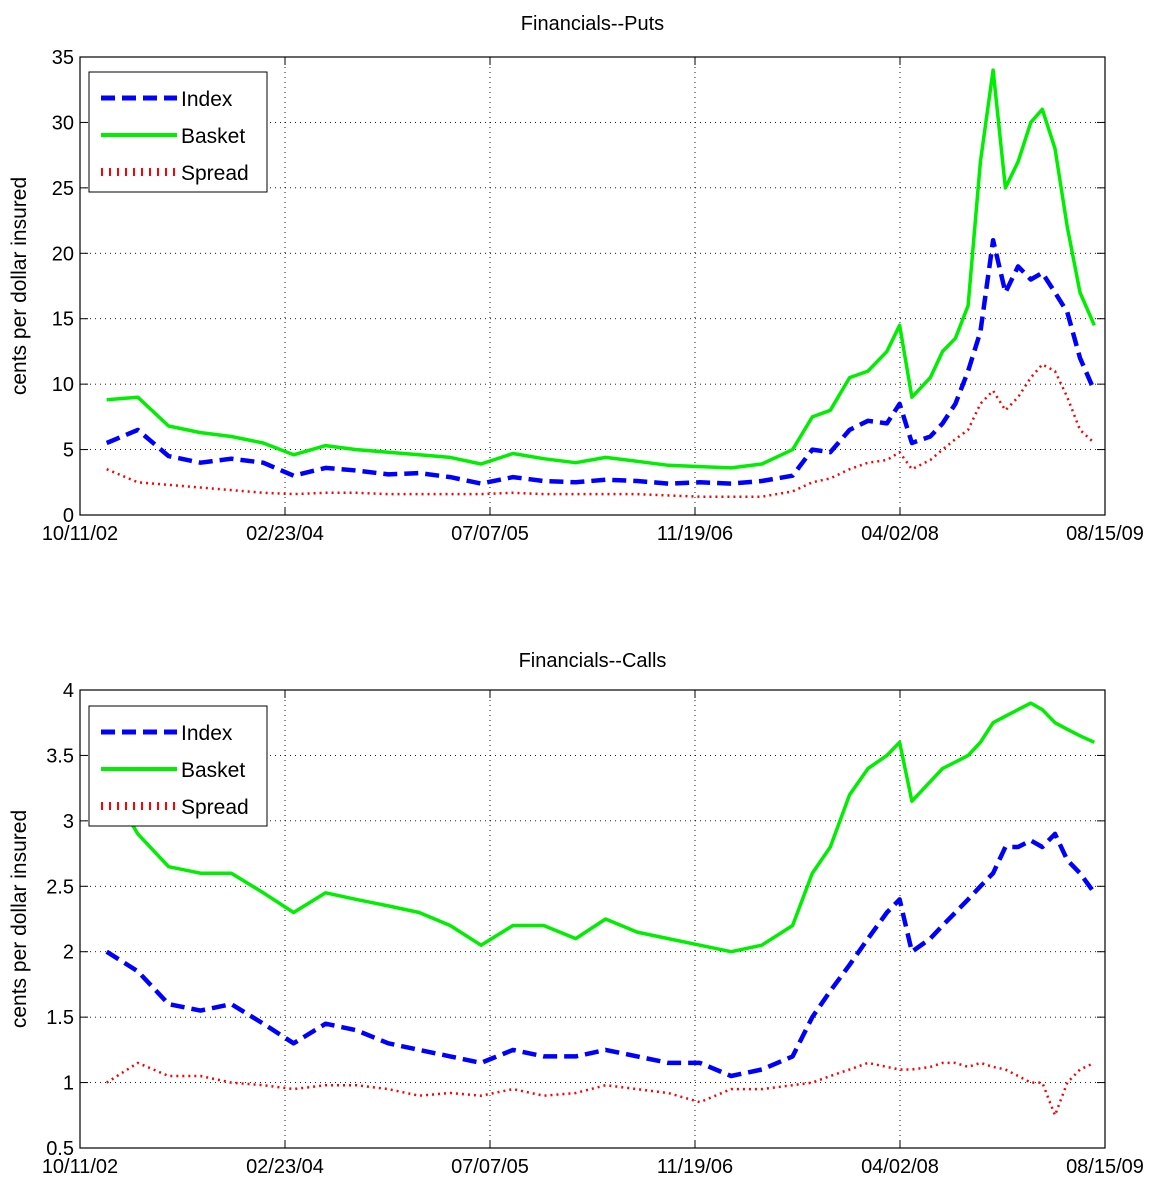  Describe the element at coordinates (68, 516) in the screenshot. I see `y-tick-label: 0` at that location.